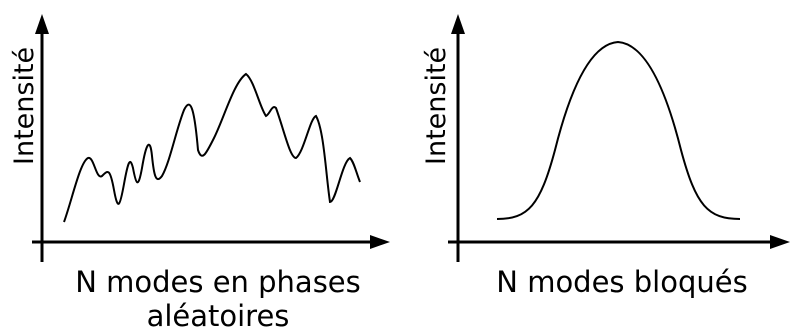  I want to click on caption-line-1: N modes bloqués, so click(621, 282).